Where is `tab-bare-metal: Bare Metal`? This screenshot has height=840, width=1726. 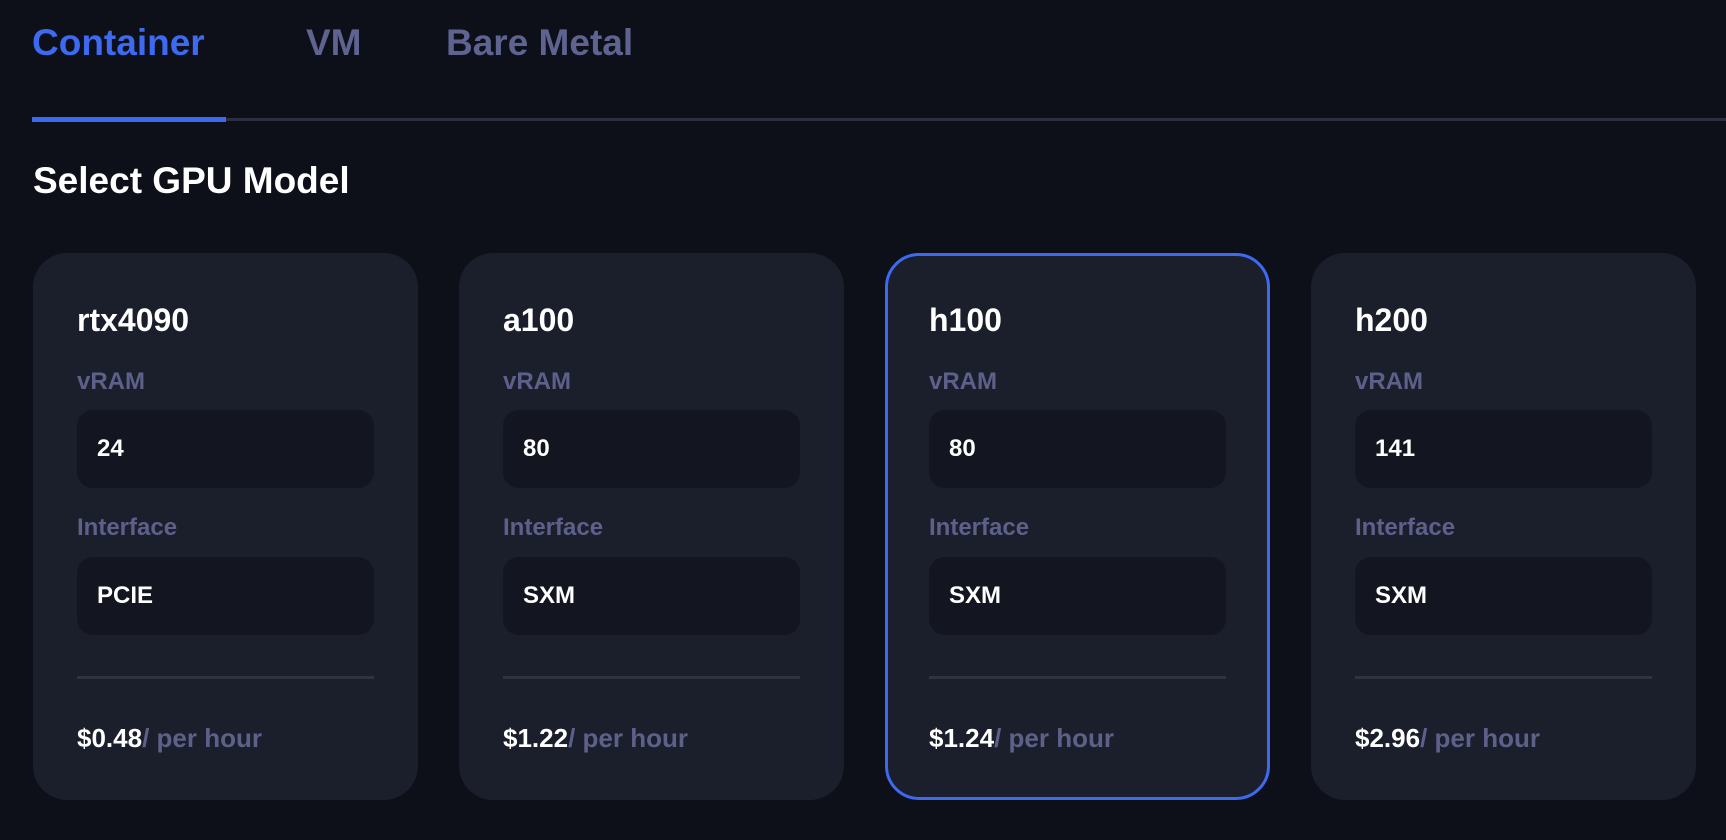
tab-bare-metal: Bare Metal is located at coordinates (540, 42).